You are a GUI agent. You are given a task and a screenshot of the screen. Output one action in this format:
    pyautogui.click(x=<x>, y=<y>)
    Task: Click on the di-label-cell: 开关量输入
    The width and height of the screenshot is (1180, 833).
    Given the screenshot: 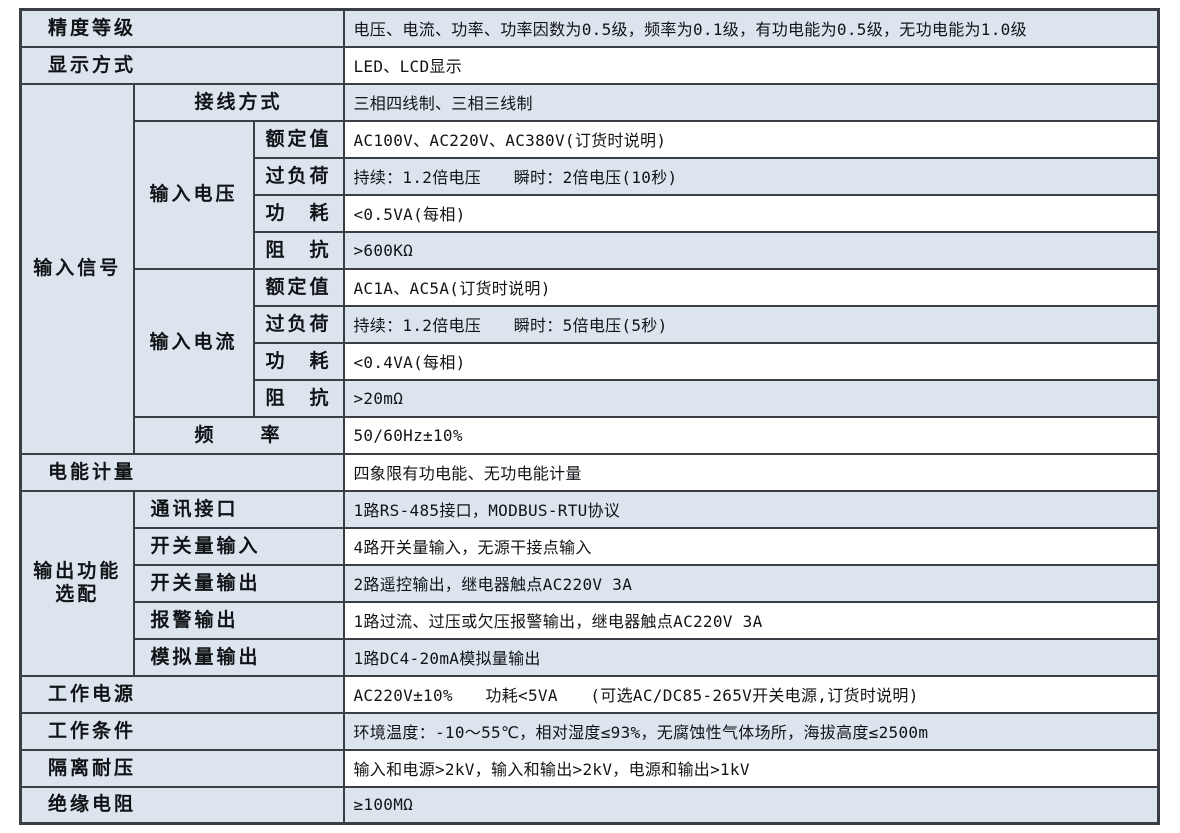 What is the action you would take?
    pyautogui.click(x=238, y=546)
    